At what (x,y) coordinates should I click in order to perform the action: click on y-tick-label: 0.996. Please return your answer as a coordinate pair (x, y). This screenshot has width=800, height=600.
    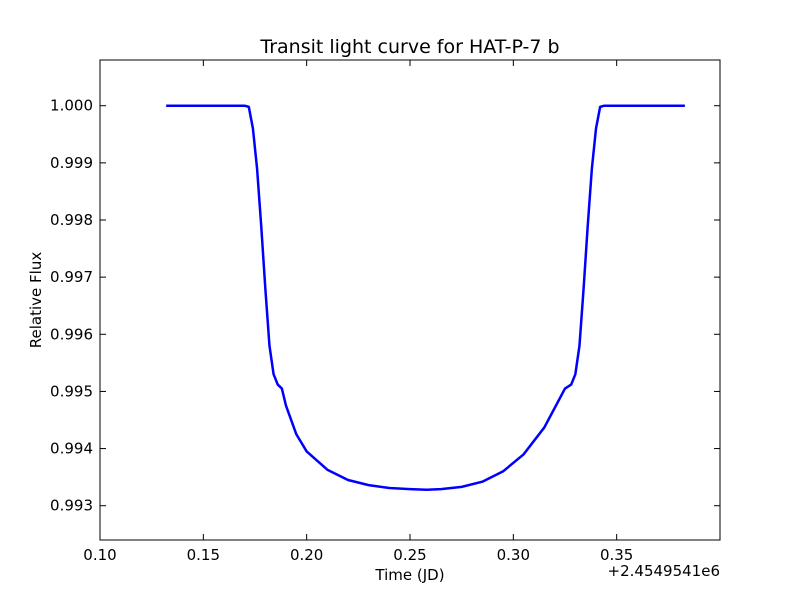
    Looking at the image, I should click on (71, 334).